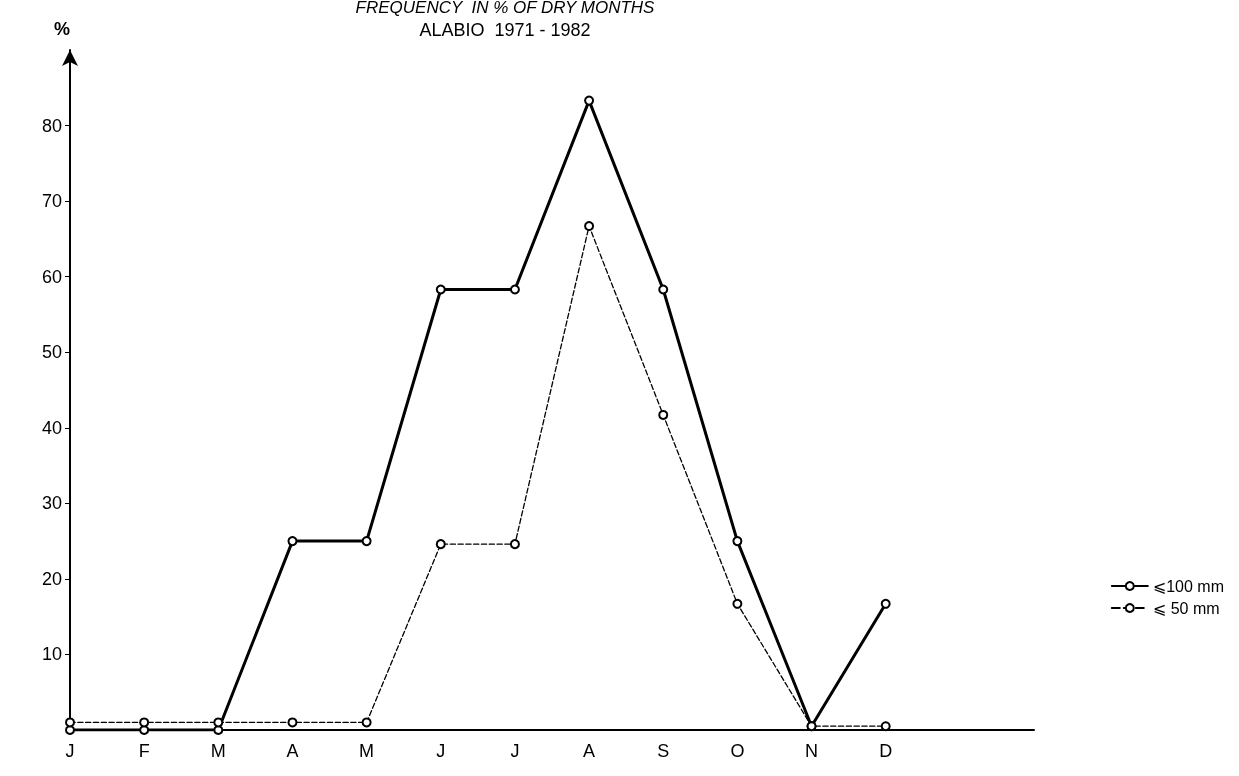  I want to click on y-tick-label: 30, so click(51, 503).